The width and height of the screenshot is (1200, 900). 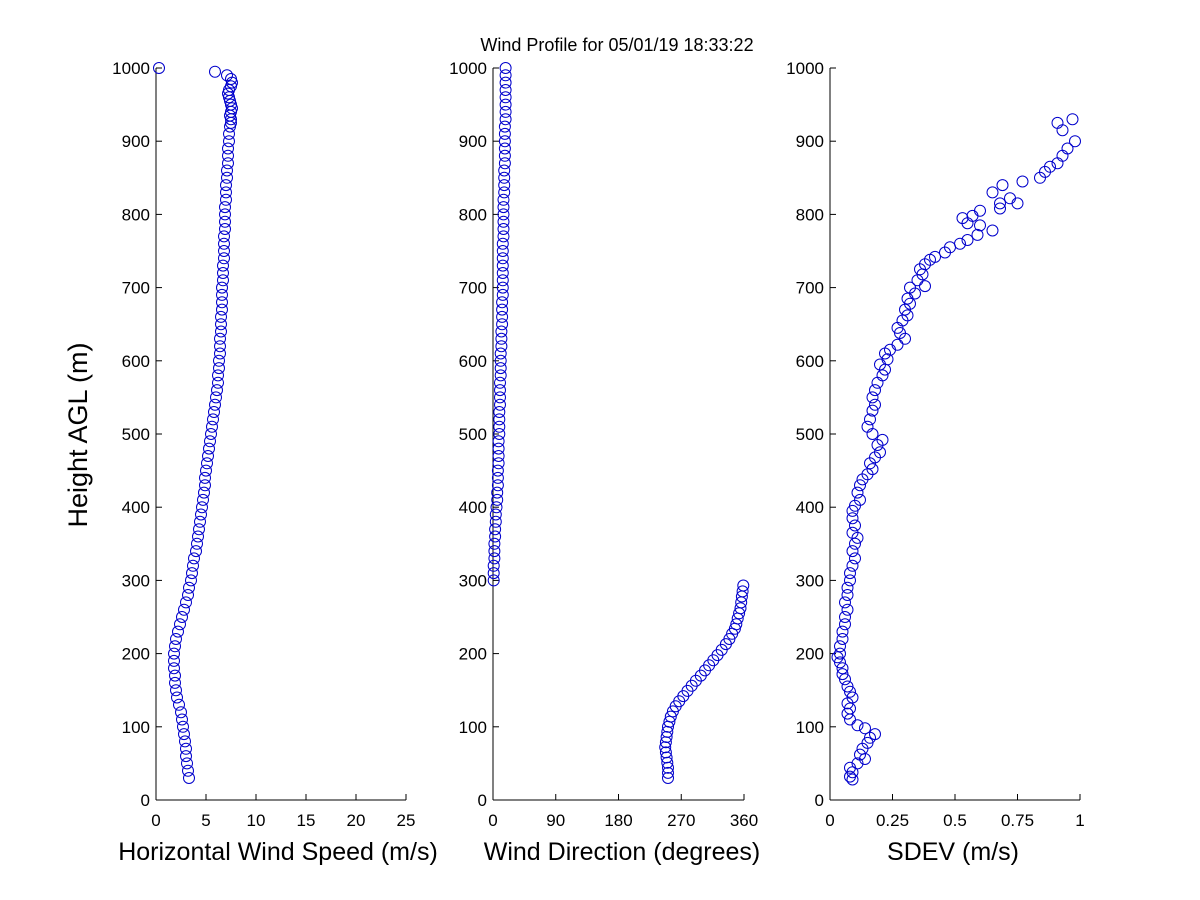 I want to click on x-tick-label: 0, so click(x=155, y=820).